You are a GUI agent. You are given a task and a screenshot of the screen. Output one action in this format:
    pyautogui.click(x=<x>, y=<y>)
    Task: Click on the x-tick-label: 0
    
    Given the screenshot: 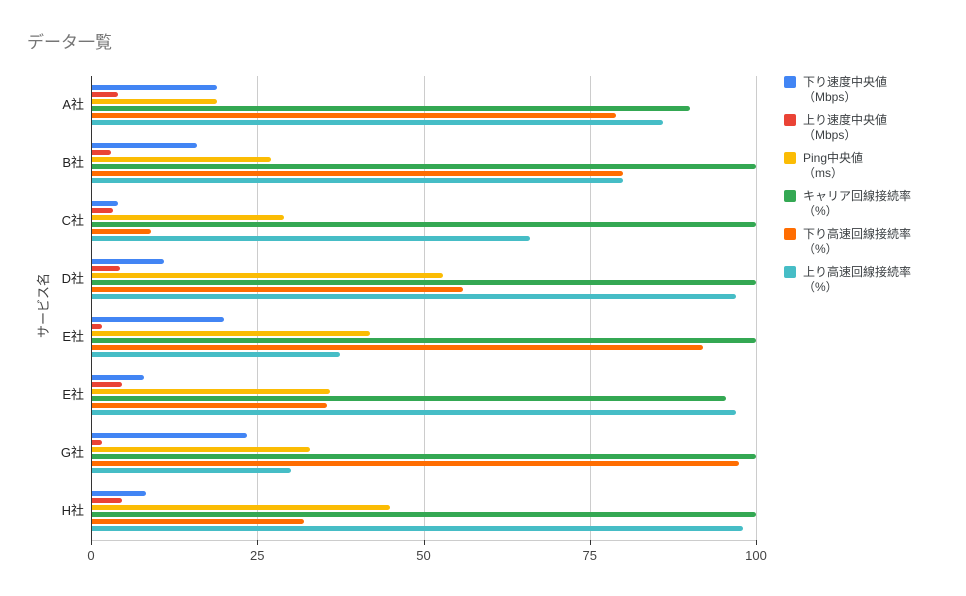 What is the action you would take?
    pyautogui.click(x=91, y=555)
    